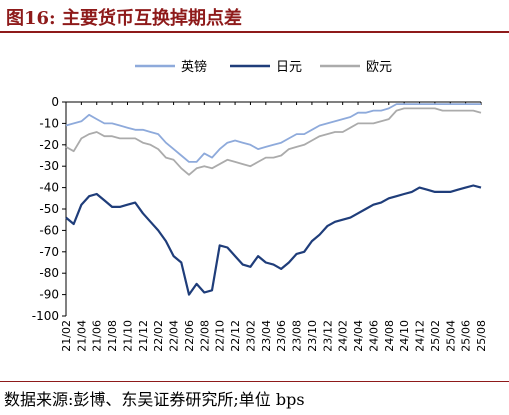  What do you see at coordinates (420, 336) in the screenshot?
I see `x-tick-label: 24/12` at bounding box center [420, 336].